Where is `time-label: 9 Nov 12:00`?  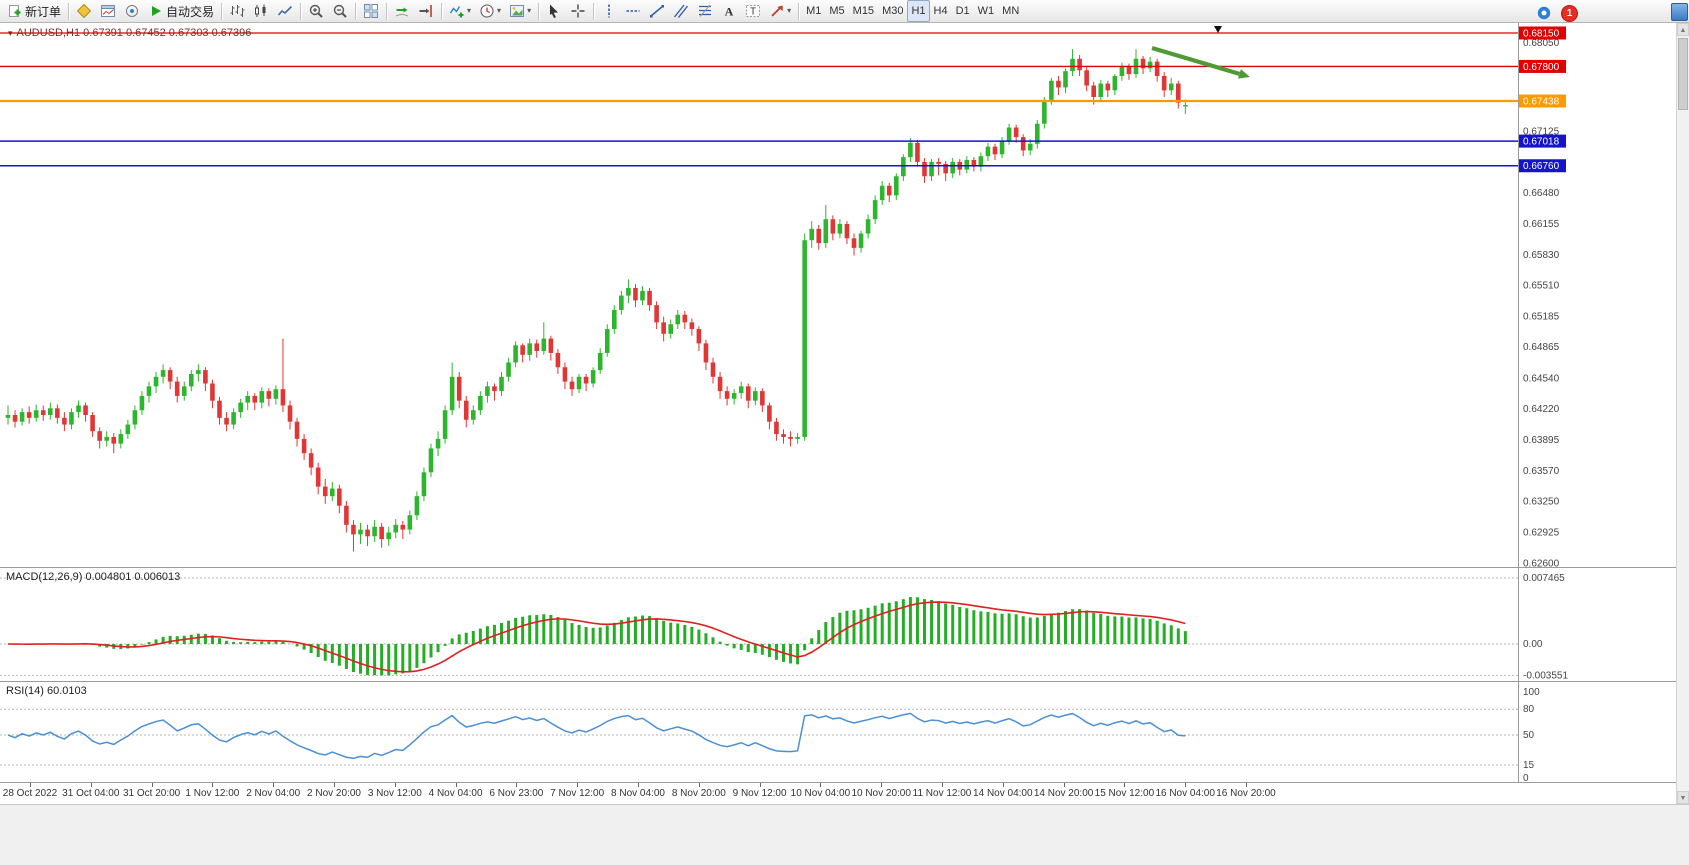
time-label: 9 Nov 12:00 is located at coordinates (759, 793).